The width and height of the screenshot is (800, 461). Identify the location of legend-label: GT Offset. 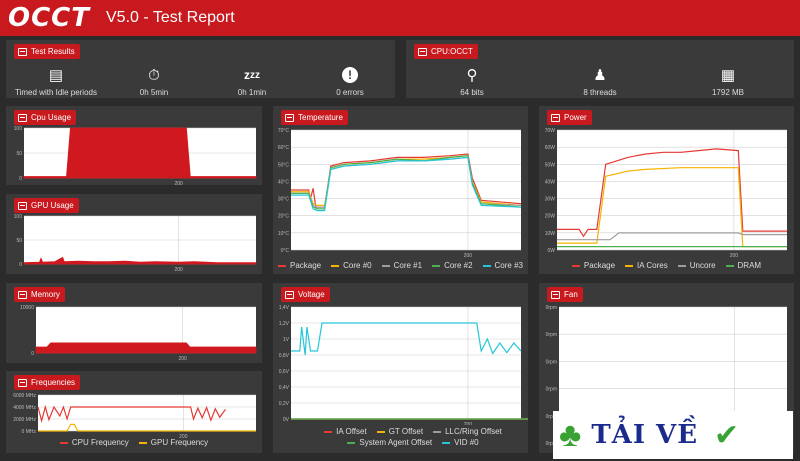
(406, 431).